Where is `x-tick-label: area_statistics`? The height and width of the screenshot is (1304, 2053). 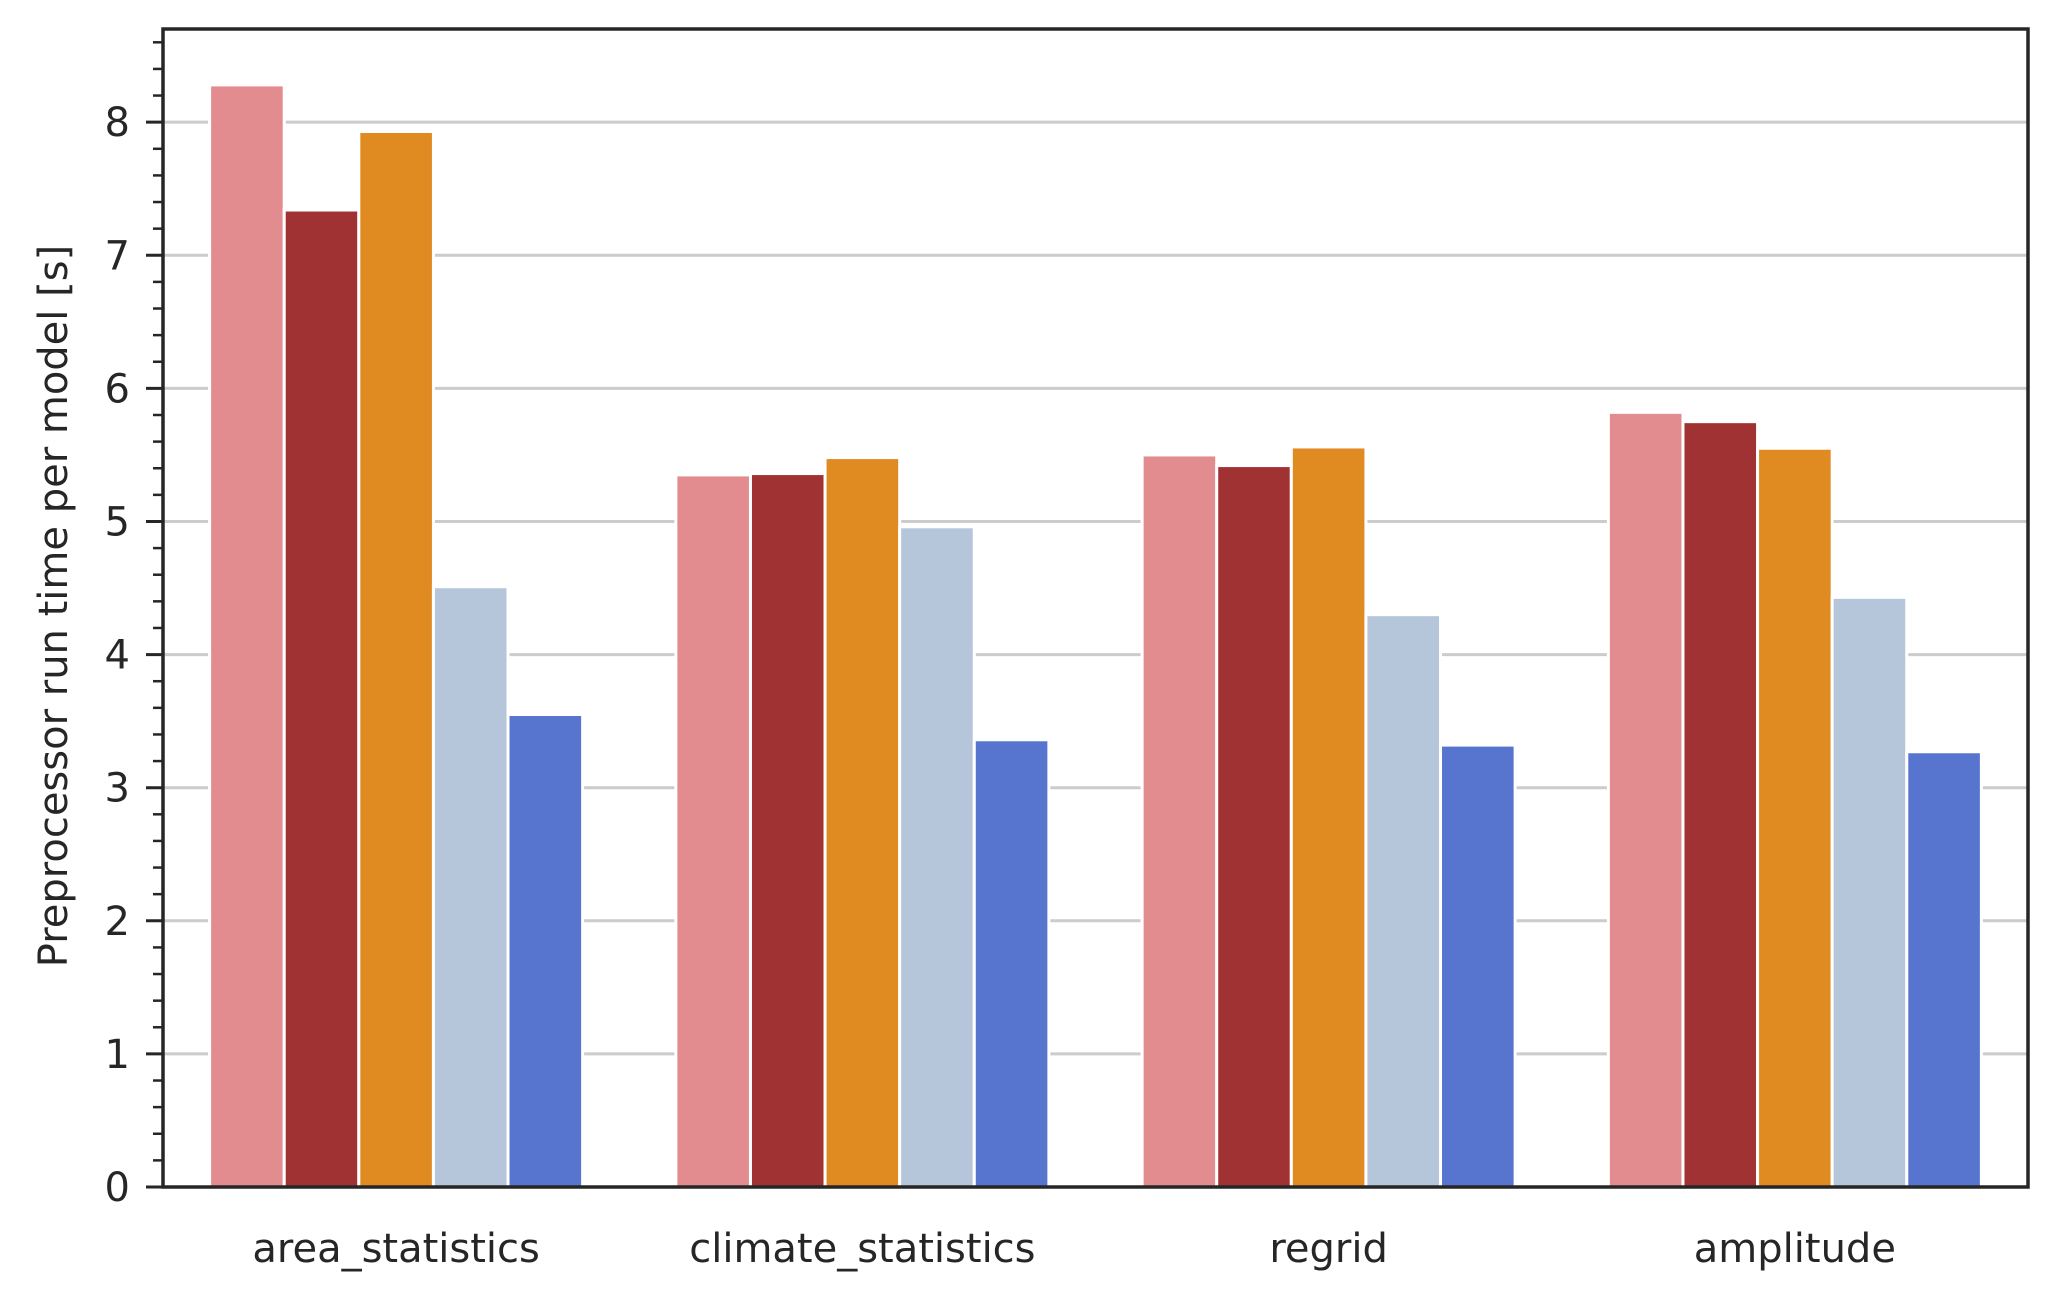 x-tick-label: area_statistics is located at coordinates (396, 1249).